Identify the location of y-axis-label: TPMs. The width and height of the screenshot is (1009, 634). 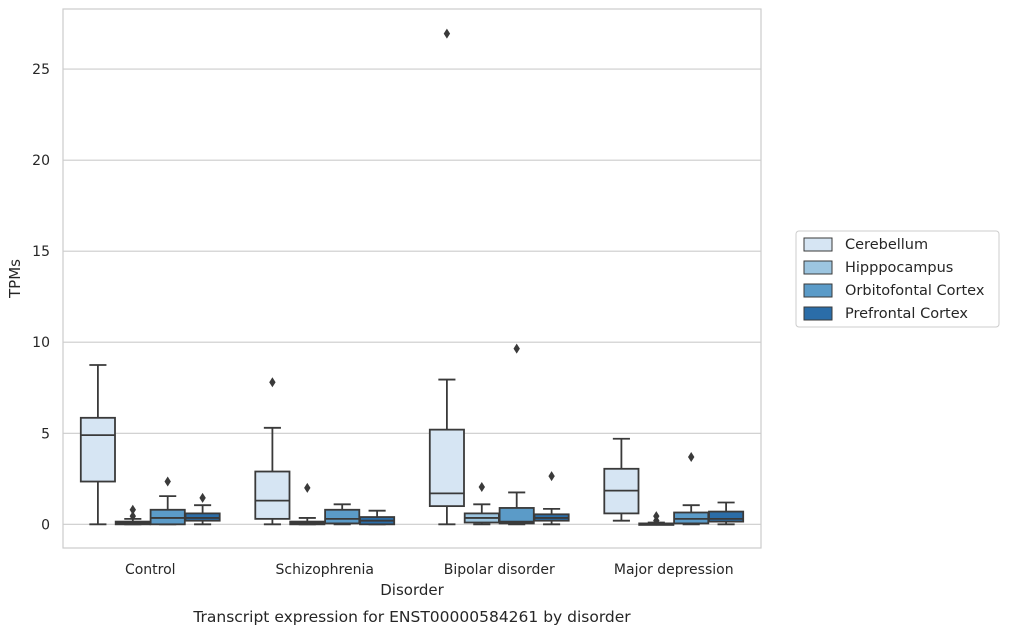
(15, 279).